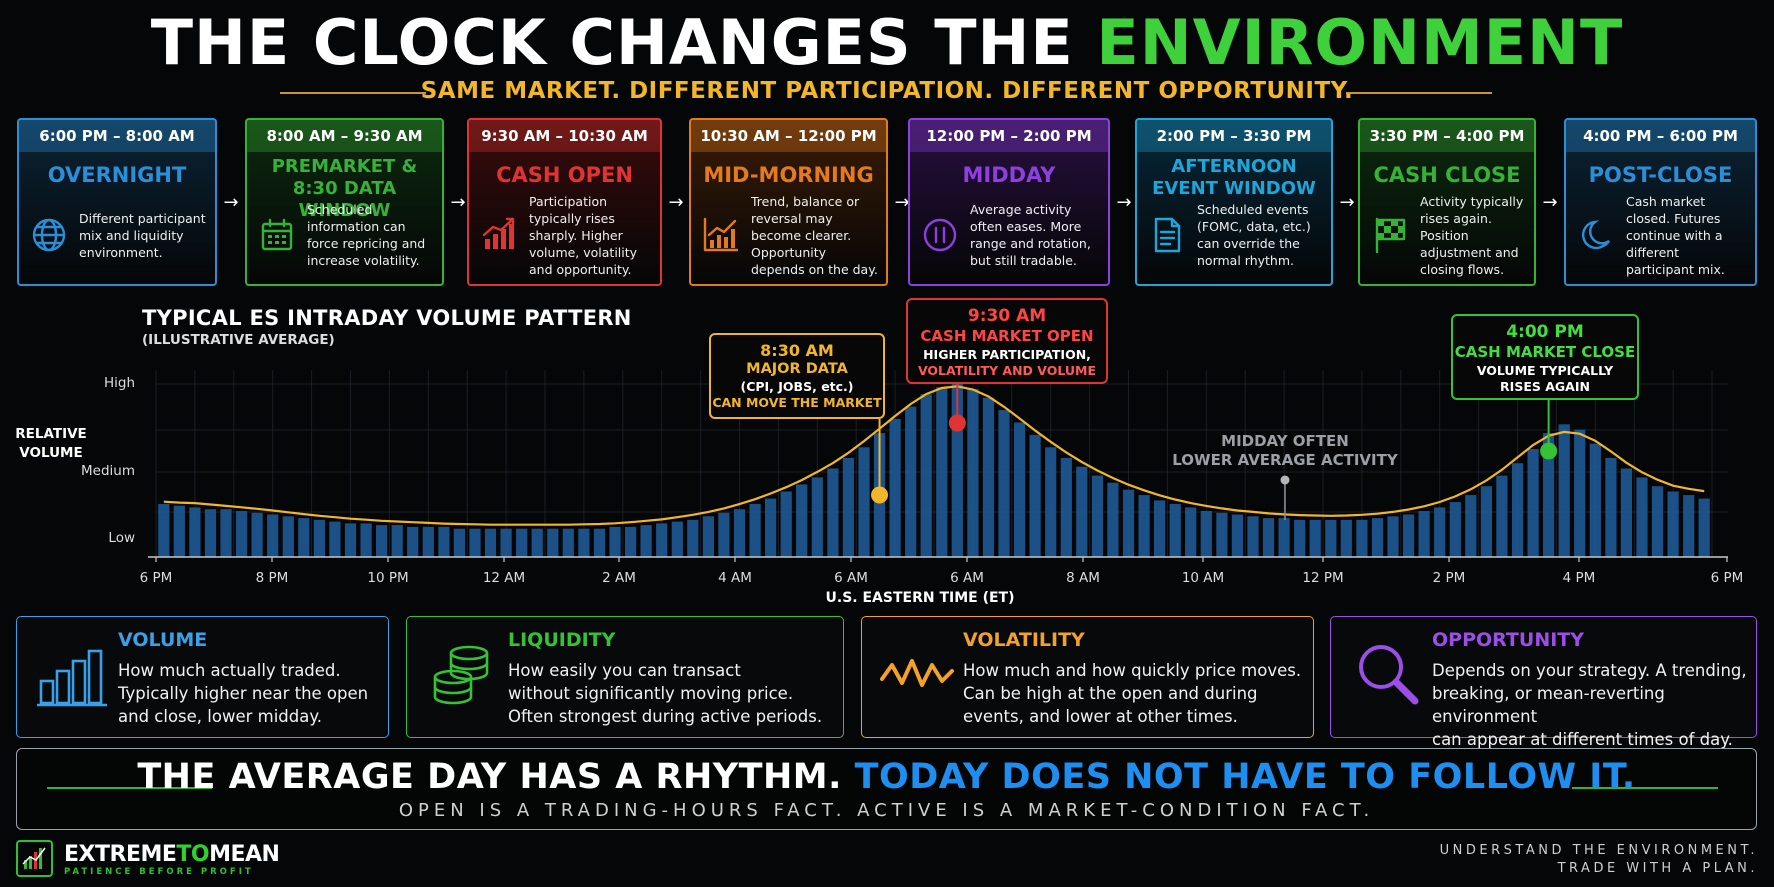 The image size is (1774, 887). Describe the element at coordinates (1322, 578) in the screenshot. I see `x-tick-label: 12 PM` at that location.